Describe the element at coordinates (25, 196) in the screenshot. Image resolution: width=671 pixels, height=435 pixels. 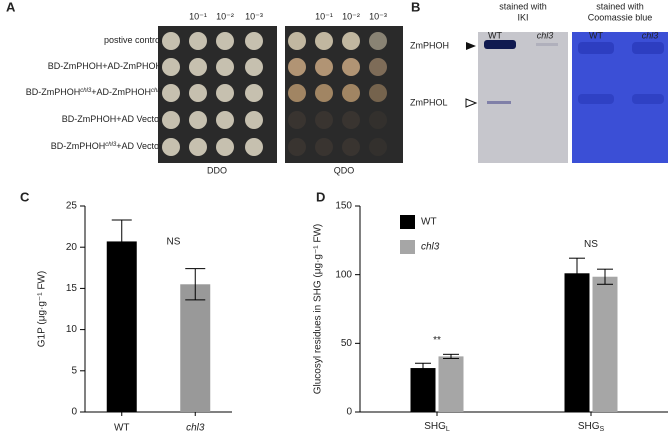
I see `panel-label: C` at that location.